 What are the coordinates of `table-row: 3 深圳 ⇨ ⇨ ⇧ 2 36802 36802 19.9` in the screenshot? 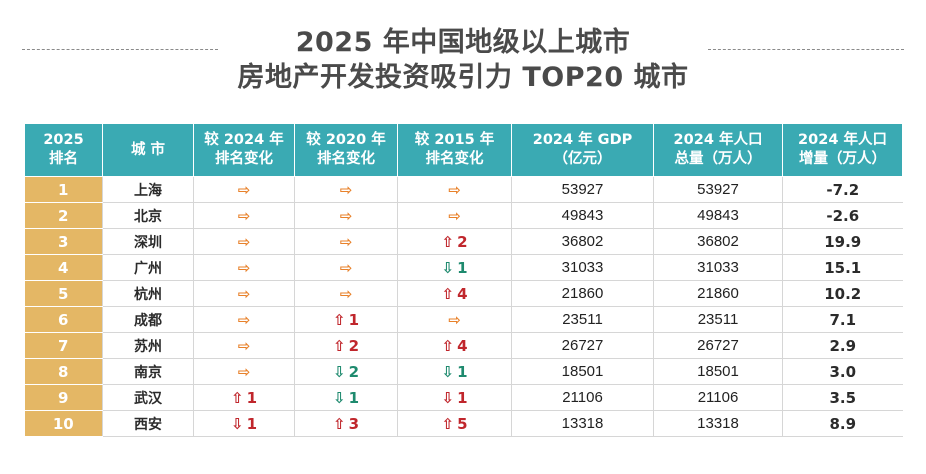 It's located at (463, 241).